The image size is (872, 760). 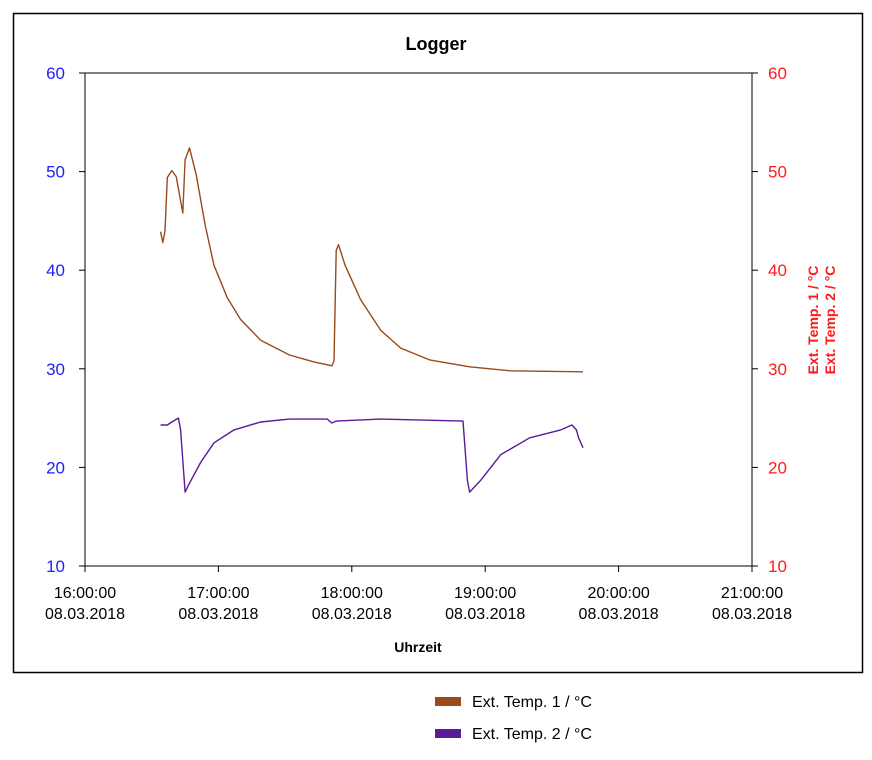 I want to click on x-tick-label-time: 20:00:00, so click(x=618, y=593).